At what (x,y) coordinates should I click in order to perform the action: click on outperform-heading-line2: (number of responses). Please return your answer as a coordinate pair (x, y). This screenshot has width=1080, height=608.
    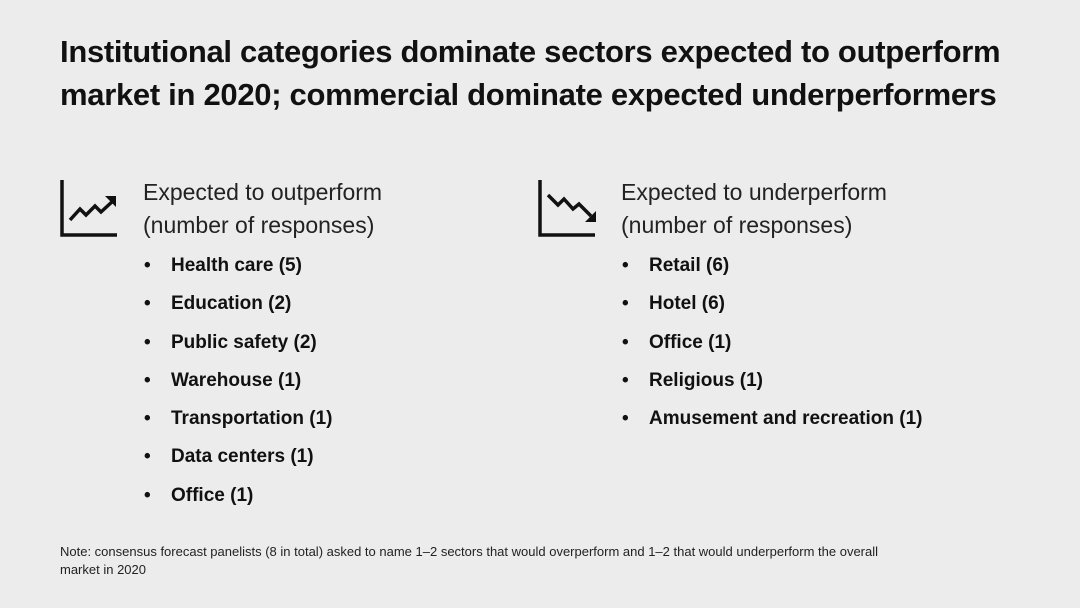
    Looking at the image, I should click on (259, 225).